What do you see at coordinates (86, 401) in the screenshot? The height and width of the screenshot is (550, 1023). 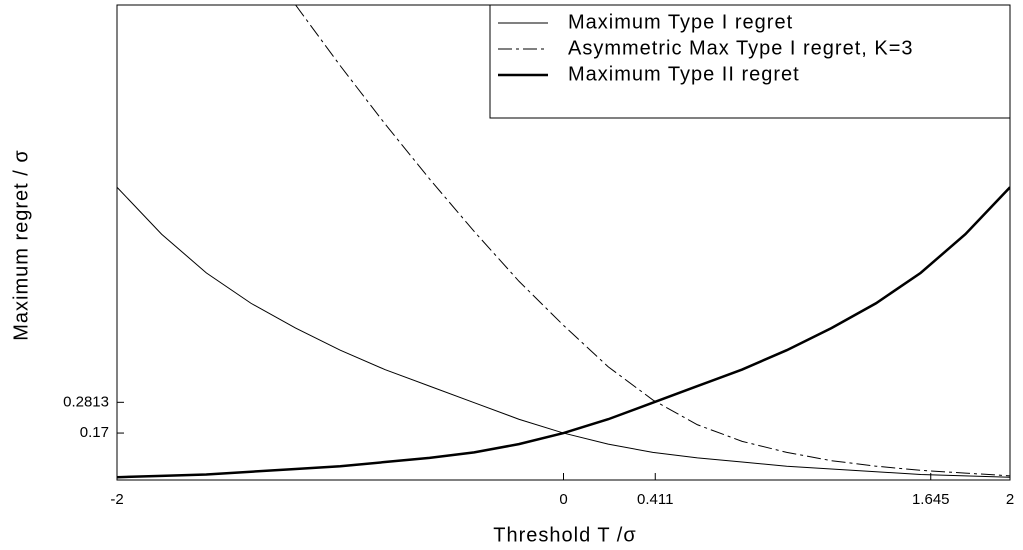 I see `y-tick-label: 0.2813` at bounding box center [86, 401].